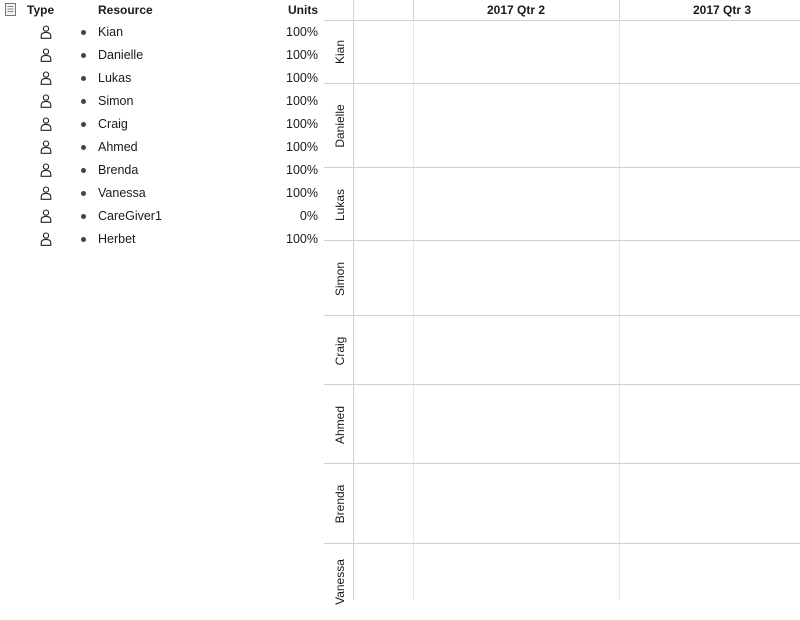 Image resolution: width=800 pixels, height=620 pixels. What do you see at coordinates (116, 101) in the screenshot?
I see `resource-name: Simon` at bounding box center [116, 101].